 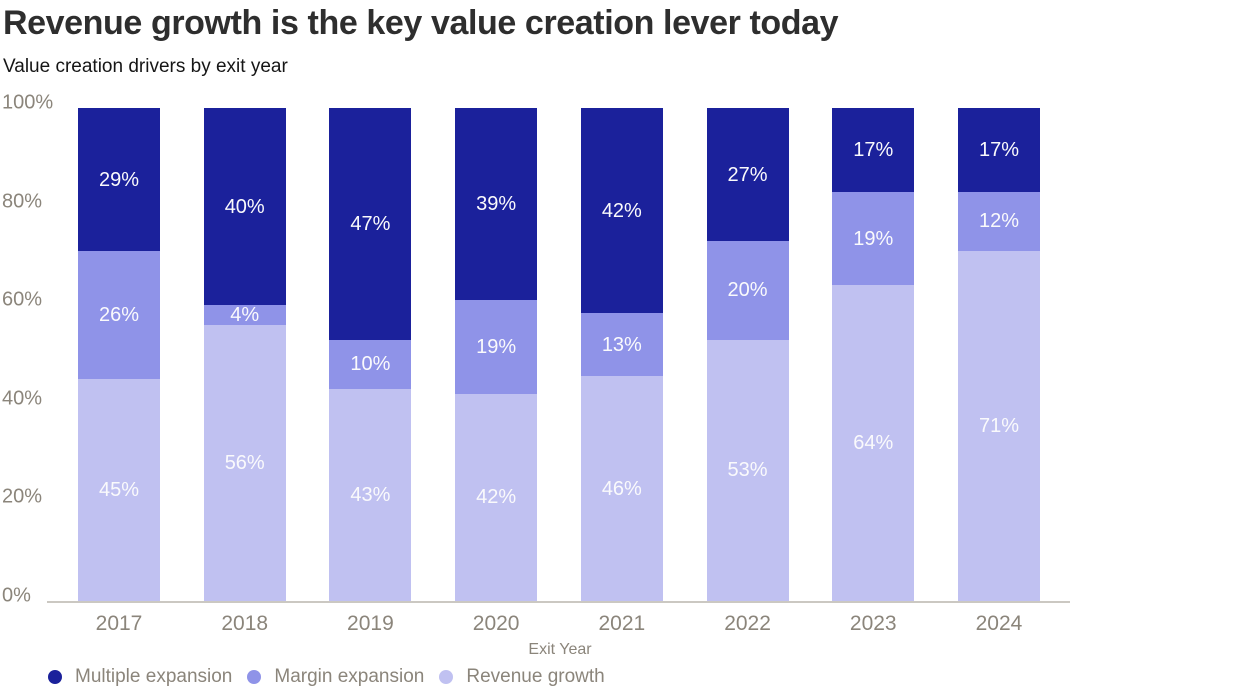 I want to click on bar-2020: 42% 19% 39%, so click(x=496, y=354).